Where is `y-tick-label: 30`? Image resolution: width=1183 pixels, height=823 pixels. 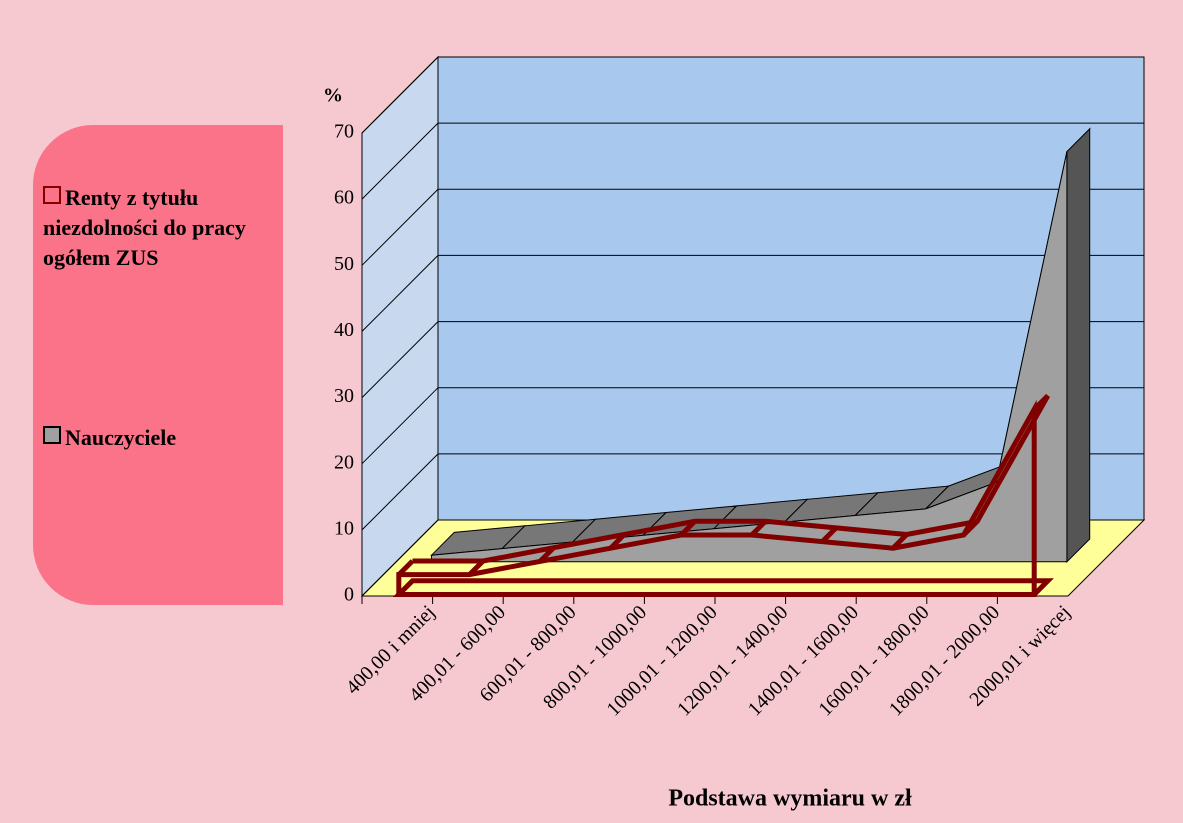 y-tick-label: 30 is located at coordinates (344, 396).